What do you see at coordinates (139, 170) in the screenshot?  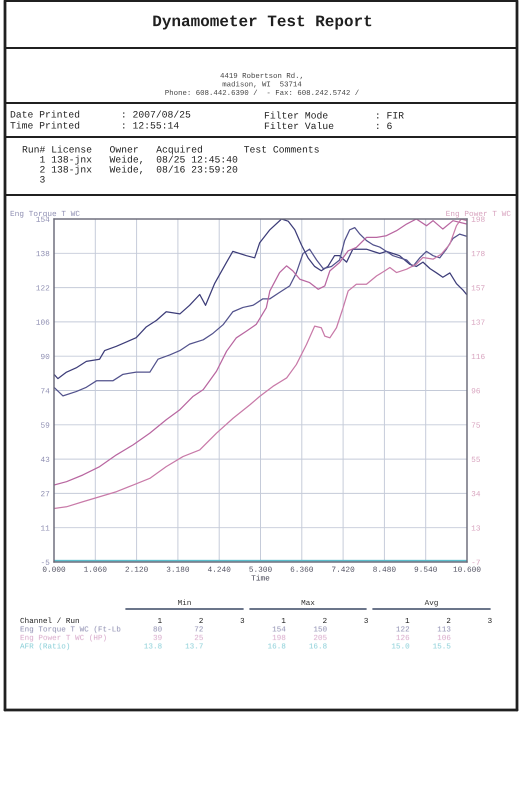 I see `text: 2 138-jnx Weide, 08/16 23:59:20` at bounding box center [139, 170].